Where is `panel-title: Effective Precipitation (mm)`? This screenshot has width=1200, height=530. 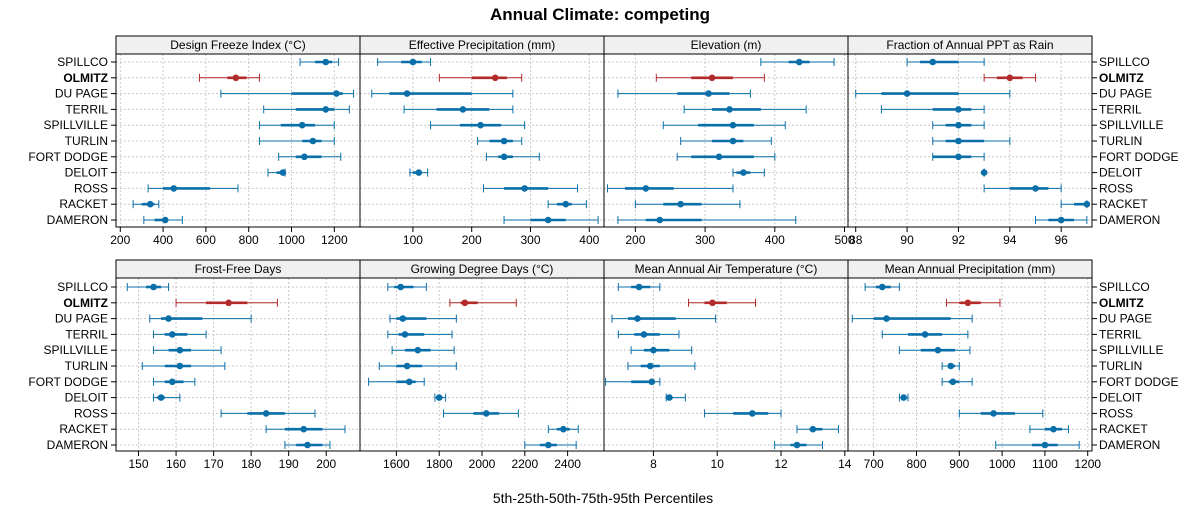 panel-title: Effective Precipitation (mm) is located at coordinates (482, 45).